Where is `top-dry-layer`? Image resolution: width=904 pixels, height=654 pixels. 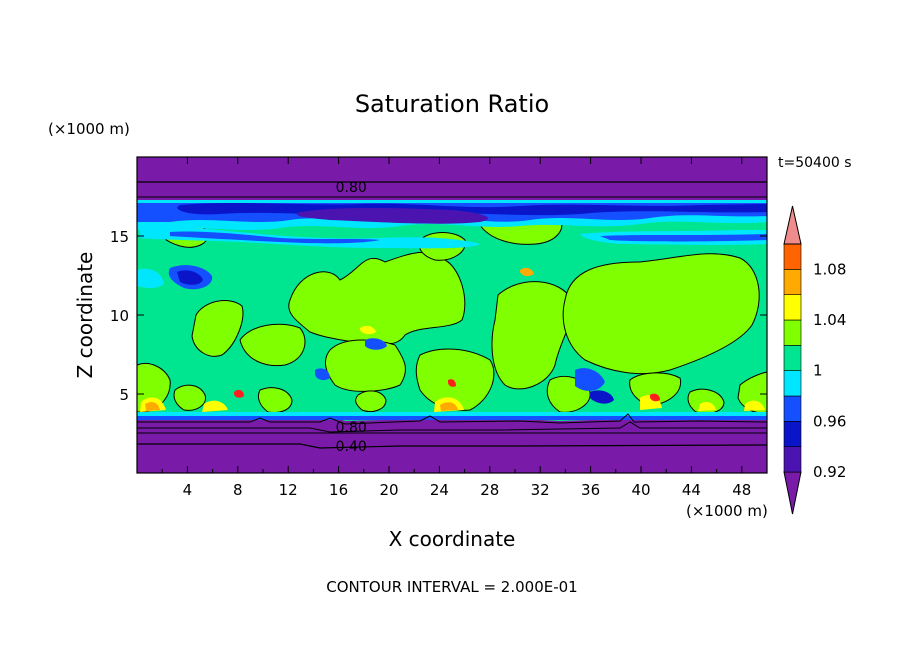
top-dry-layer is located at coordinates (452, 178).